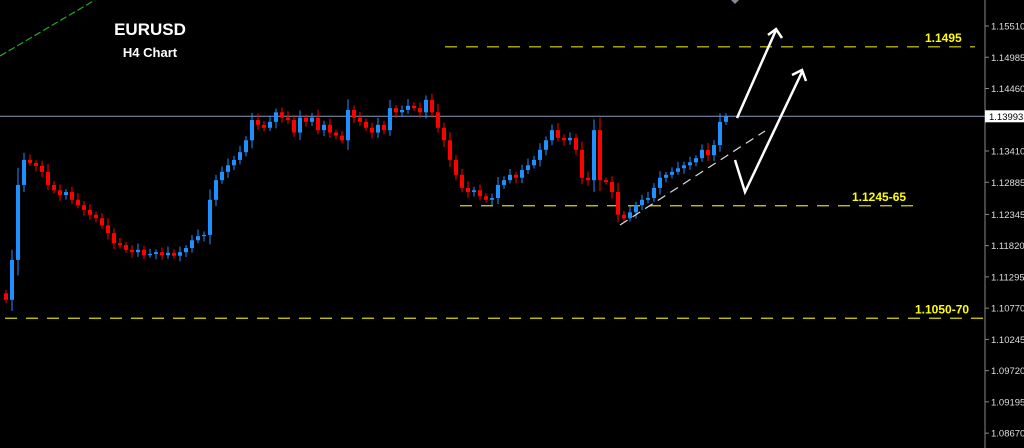 The height and width of the screenshot is (448, 1024). What do you see at coordinates (48, 28) in the screenshot?
I see `moving-average-line` at bounding box center [48, 28].